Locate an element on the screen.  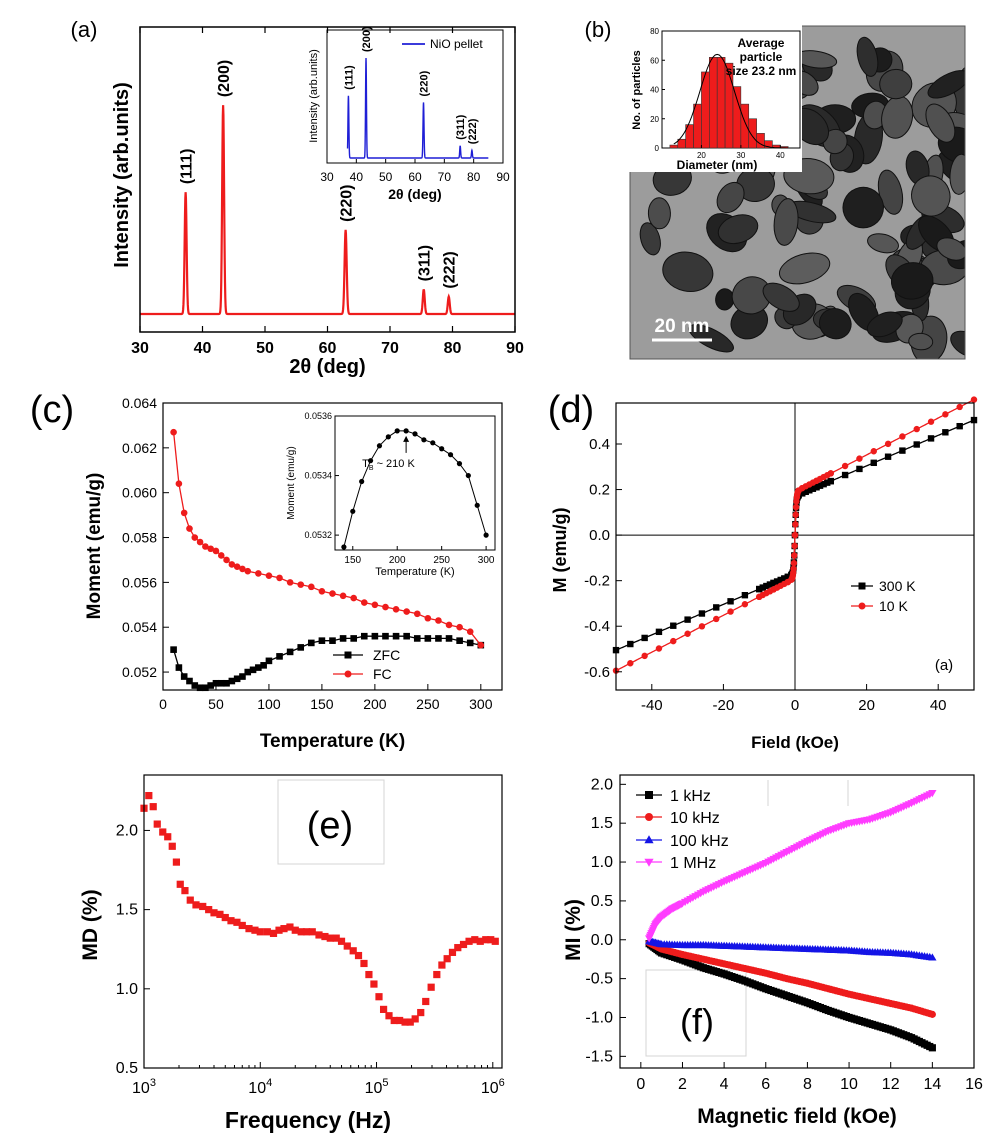
x-tick-label-f: 8 is located at coordinates (807, 1084).